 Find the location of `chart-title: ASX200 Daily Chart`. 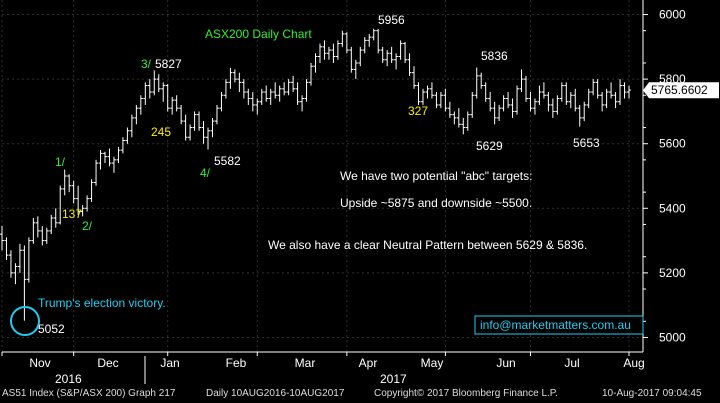

chart-title: ASX200 Daily Chart is located at coordinates (258, 34).